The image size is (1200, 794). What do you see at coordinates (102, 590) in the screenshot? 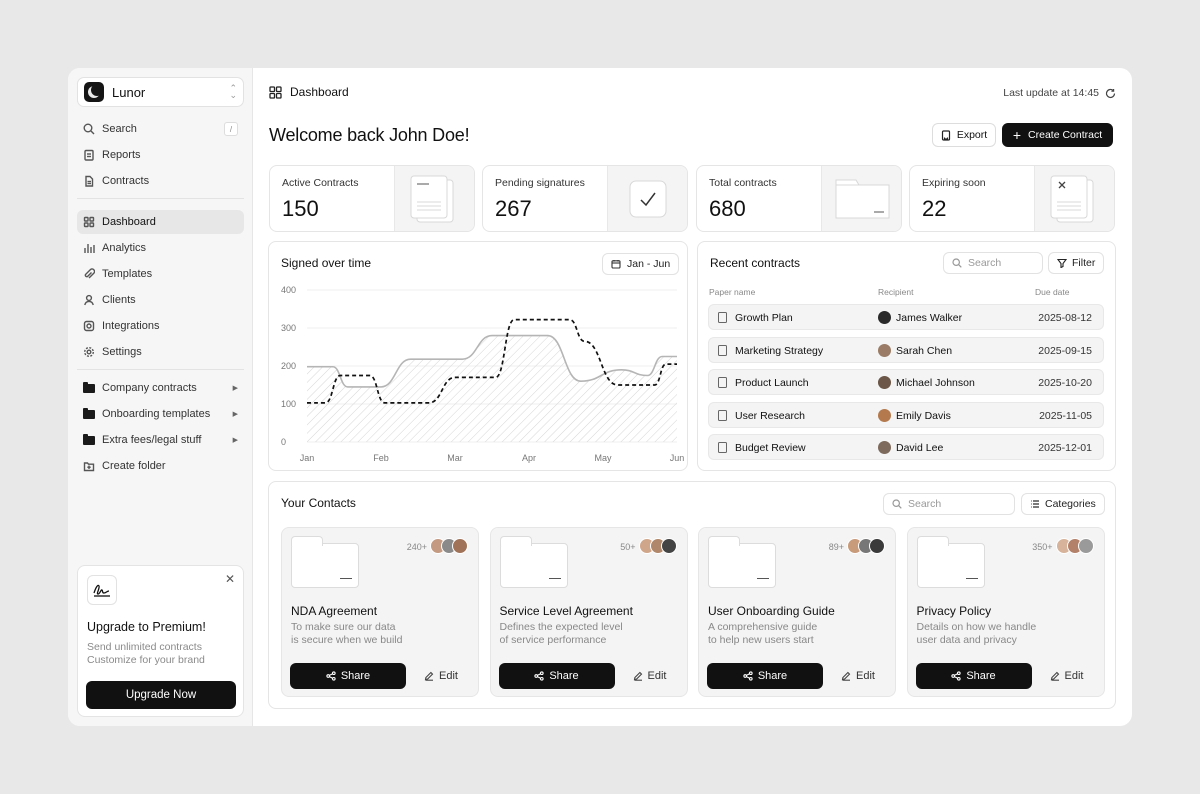
I see `signature-icon` at bounding box center [102, 590].